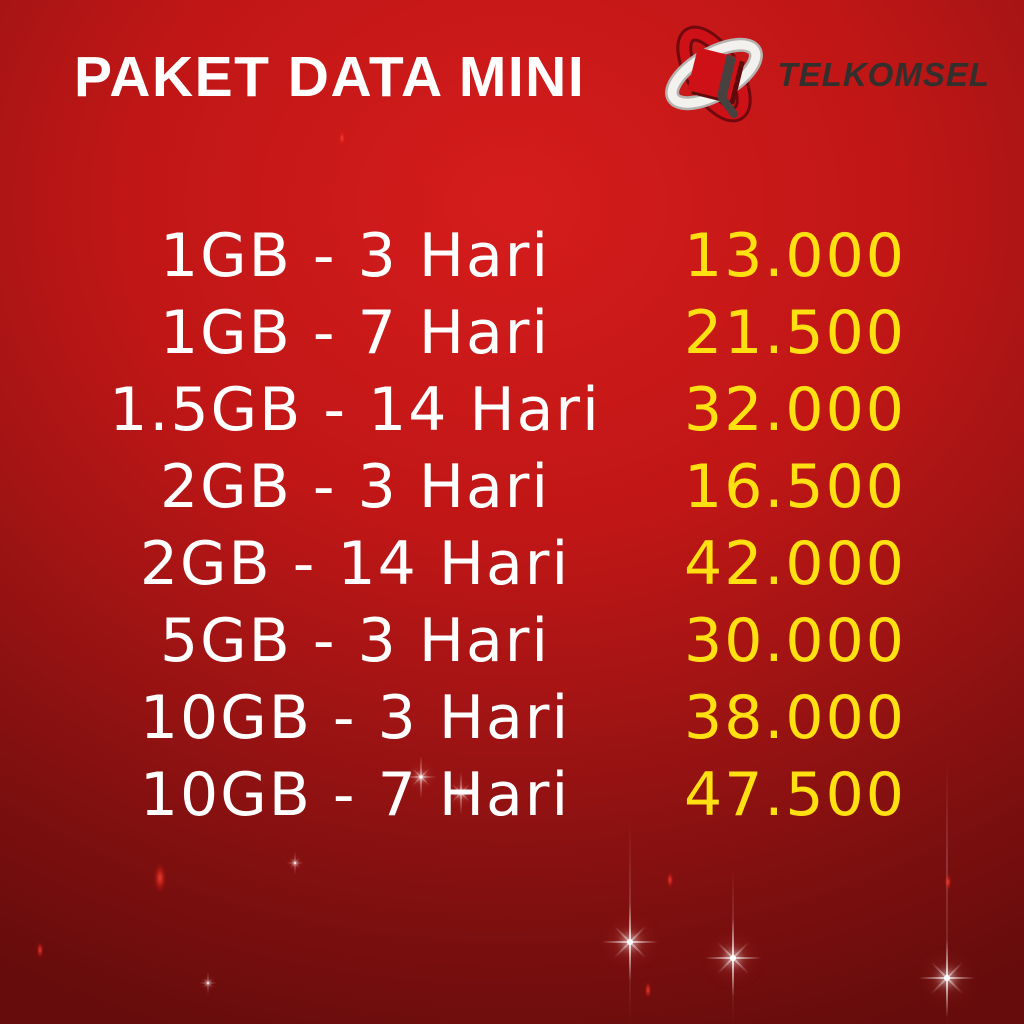 The height and width of the screenshot is (1024, 1024). I want to click on package-row: 1GB - 7 Hari 21.500, so click(512, 333).